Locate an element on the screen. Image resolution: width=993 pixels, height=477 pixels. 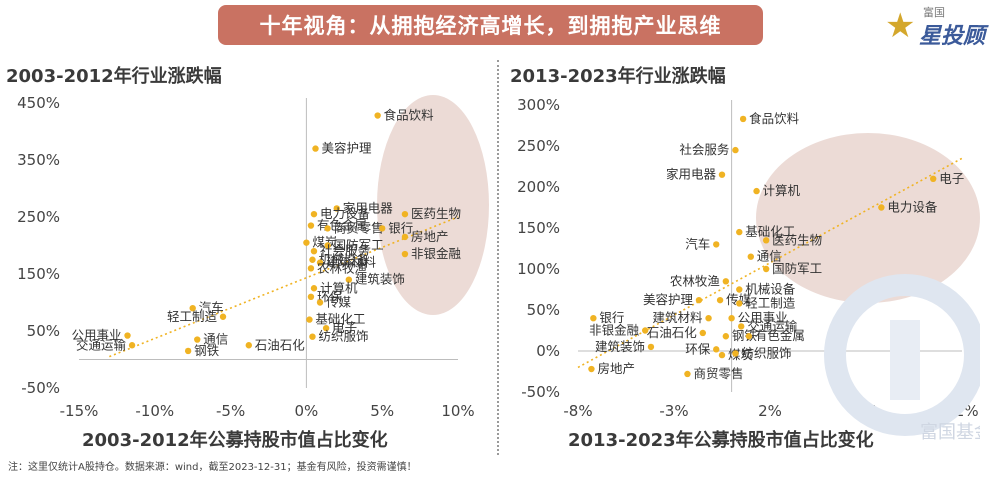
x-tick-label: -3% is located at coordinates (673, 411).